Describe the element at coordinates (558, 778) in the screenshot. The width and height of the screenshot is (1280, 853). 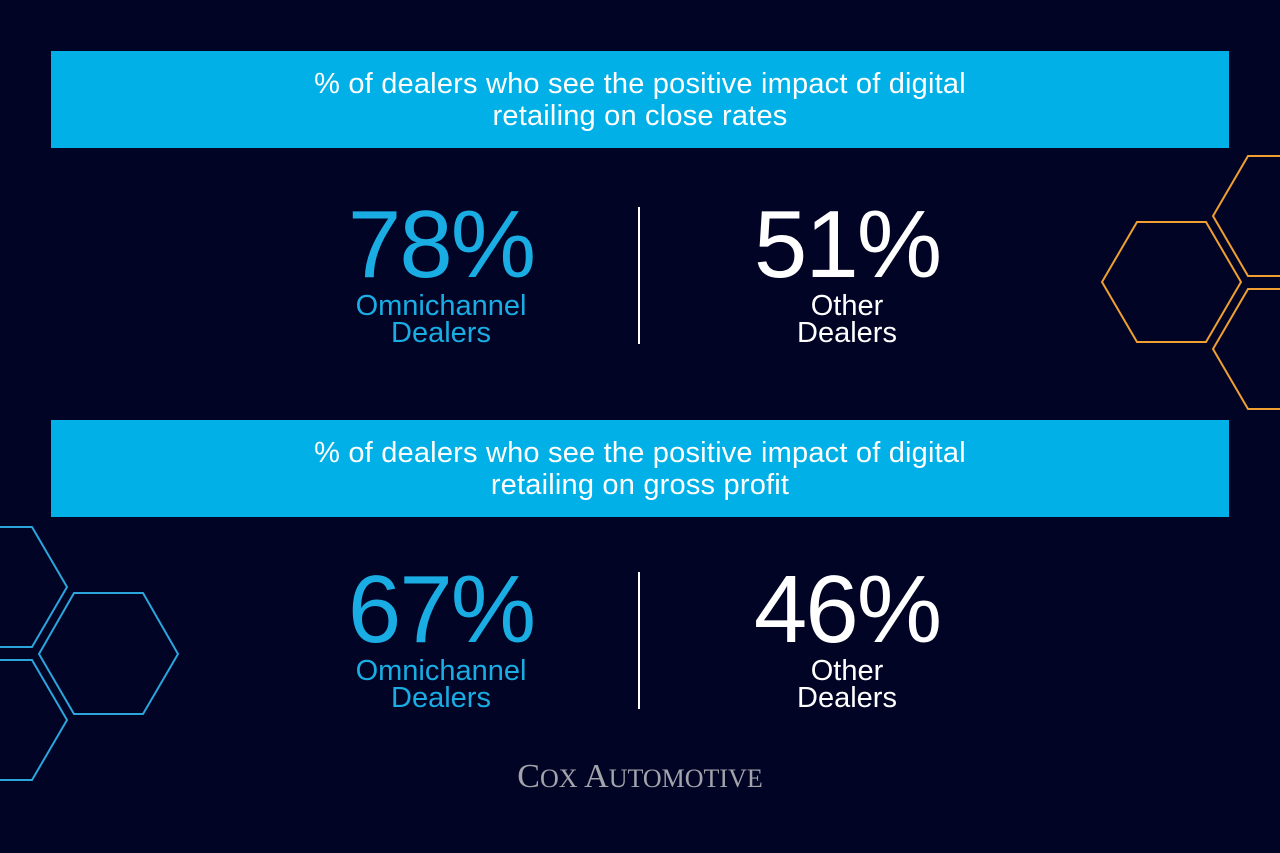
I see `logo-ox: OX` at that location.